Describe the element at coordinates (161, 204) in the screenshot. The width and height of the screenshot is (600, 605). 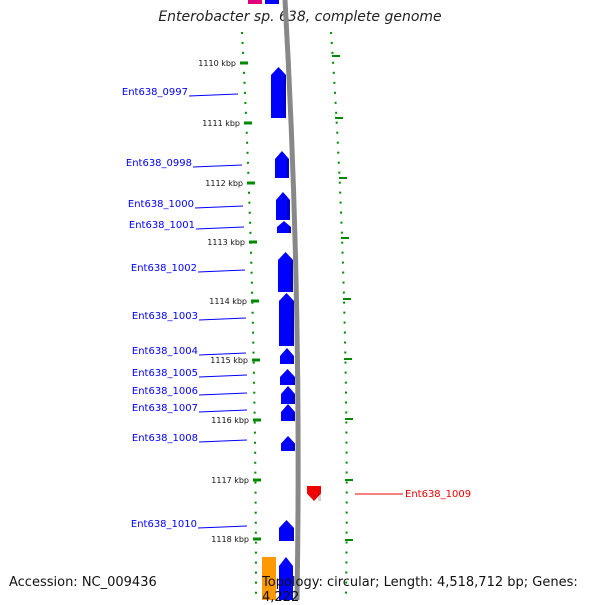
I see `gene-label: Ent638_1000` at that location.